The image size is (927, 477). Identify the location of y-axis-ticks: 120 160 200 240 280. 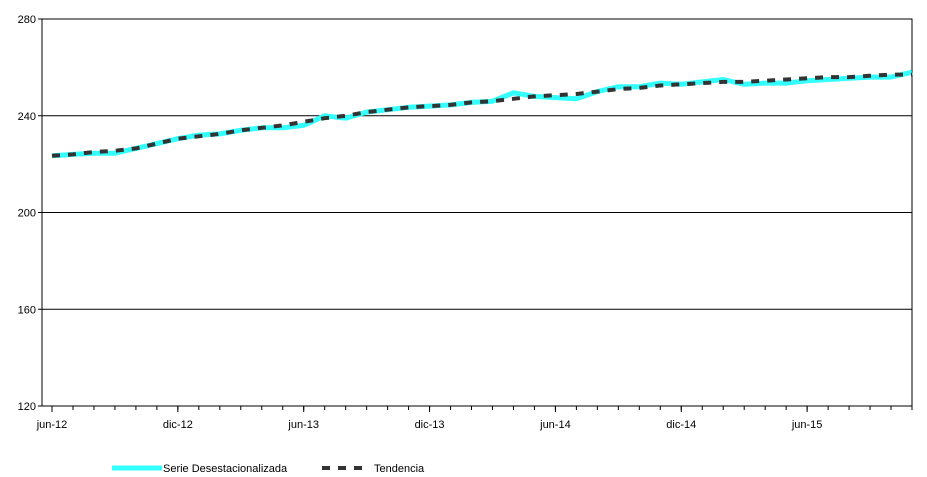
(30, 213).